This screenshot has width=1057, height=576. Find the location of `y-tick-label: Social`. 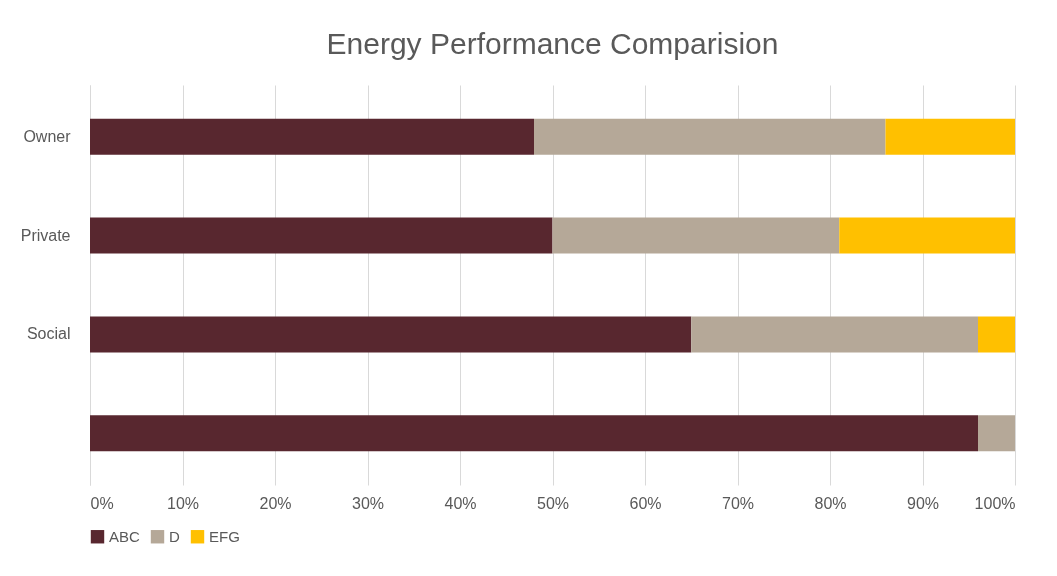

y-tick-label: Social is located at coordinates (48, 334).